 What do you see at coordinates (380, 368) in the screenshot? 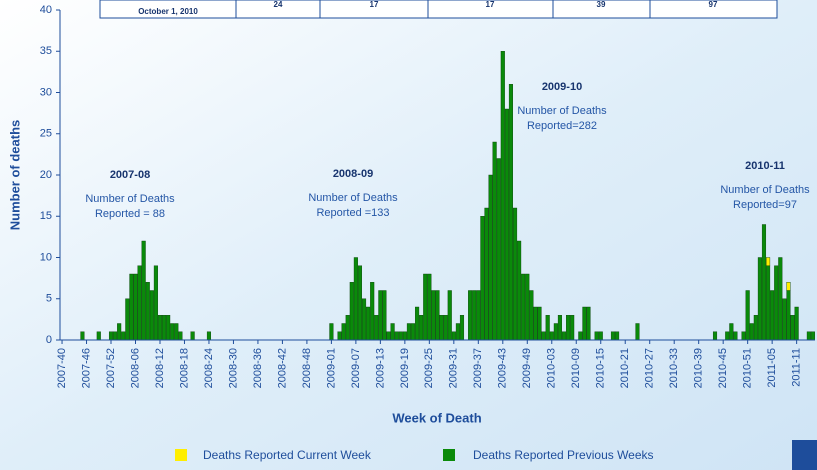
I see `x-tick-label: 2009-13` at bounding box center [380, 368].